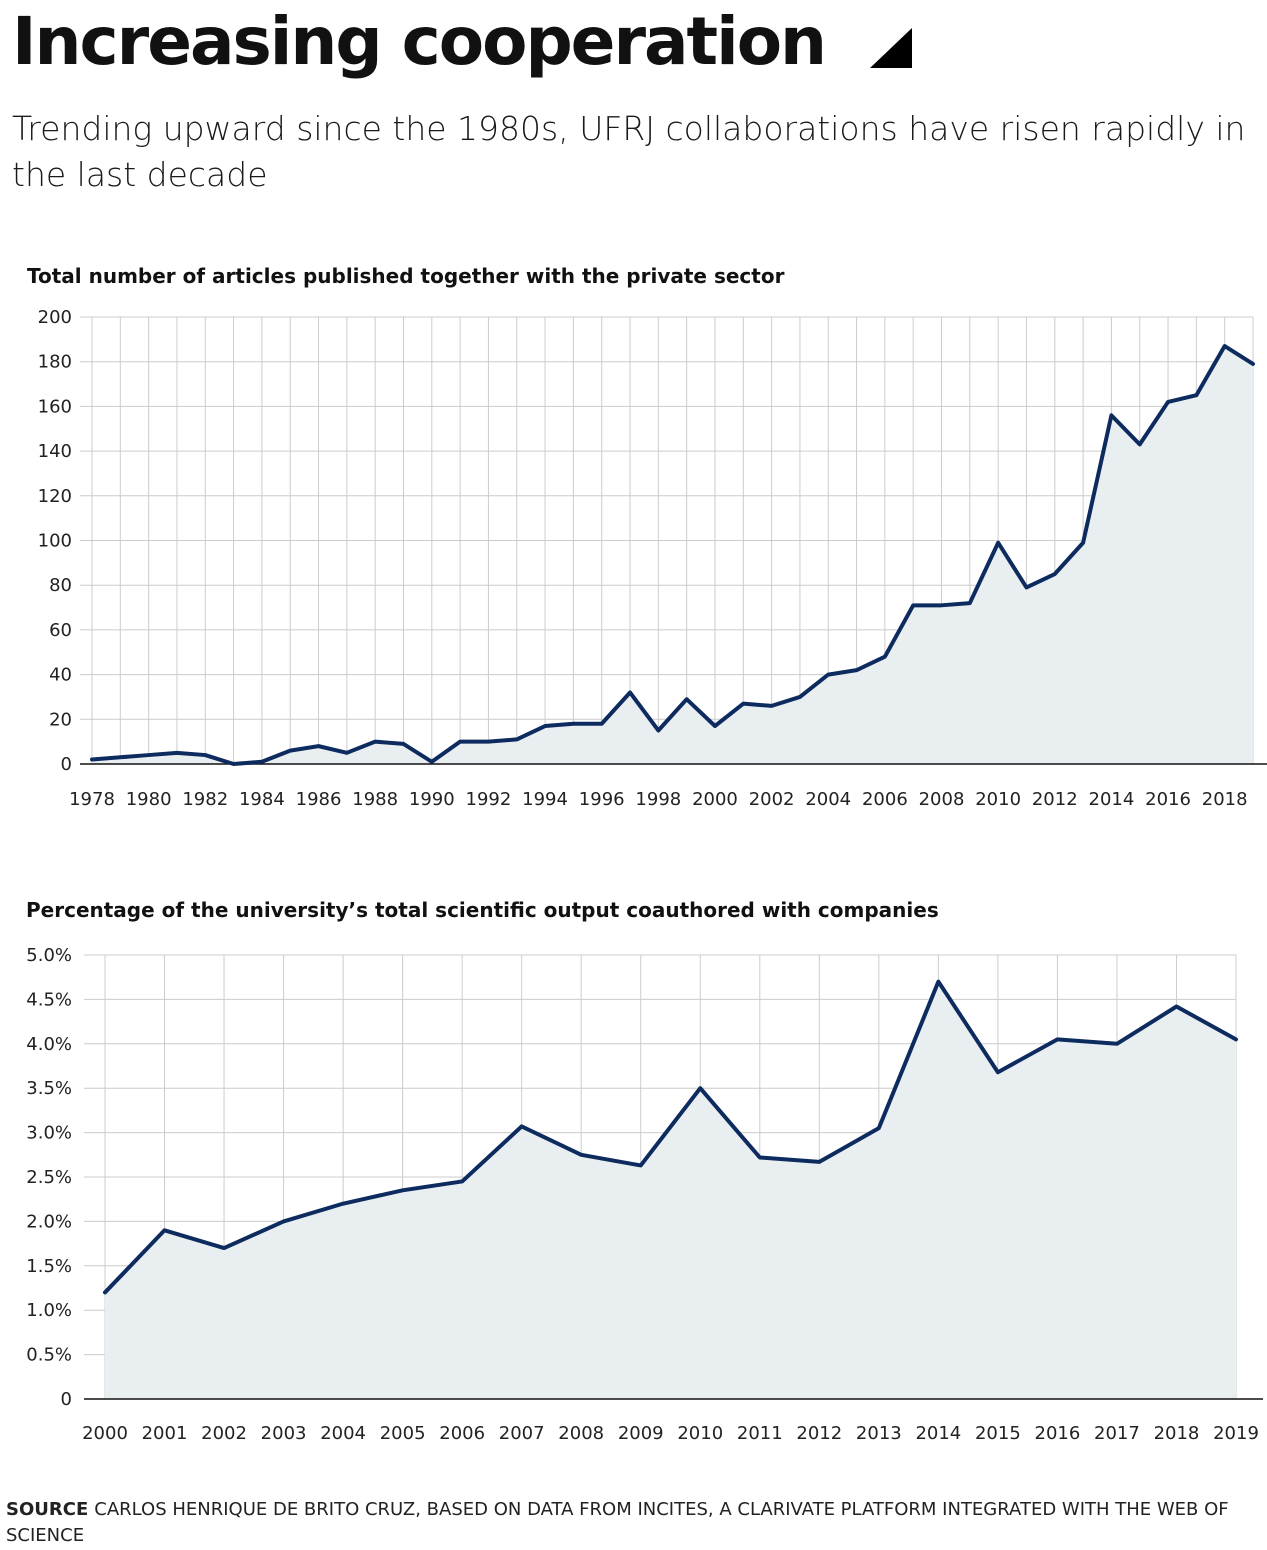 The width and height of the screenshot is (1267, 1550). Describe the element at coordinates (998, 799) in the screenshot. I see `chart-1-x-tick-label: 2010` at that location.